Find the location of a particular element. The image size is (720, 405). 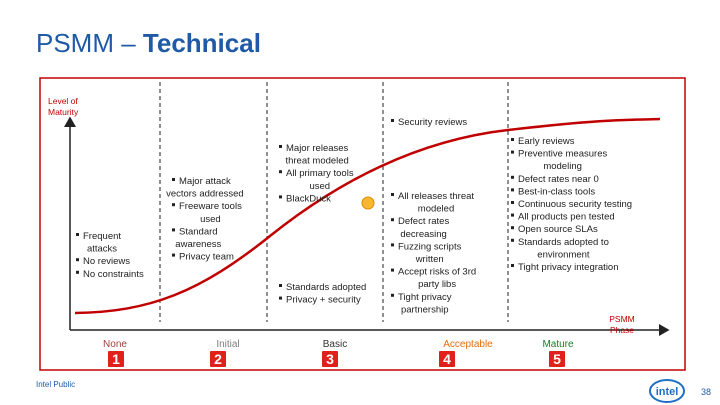

y-axis-label: Maturity is located at coordinates (63, 112).